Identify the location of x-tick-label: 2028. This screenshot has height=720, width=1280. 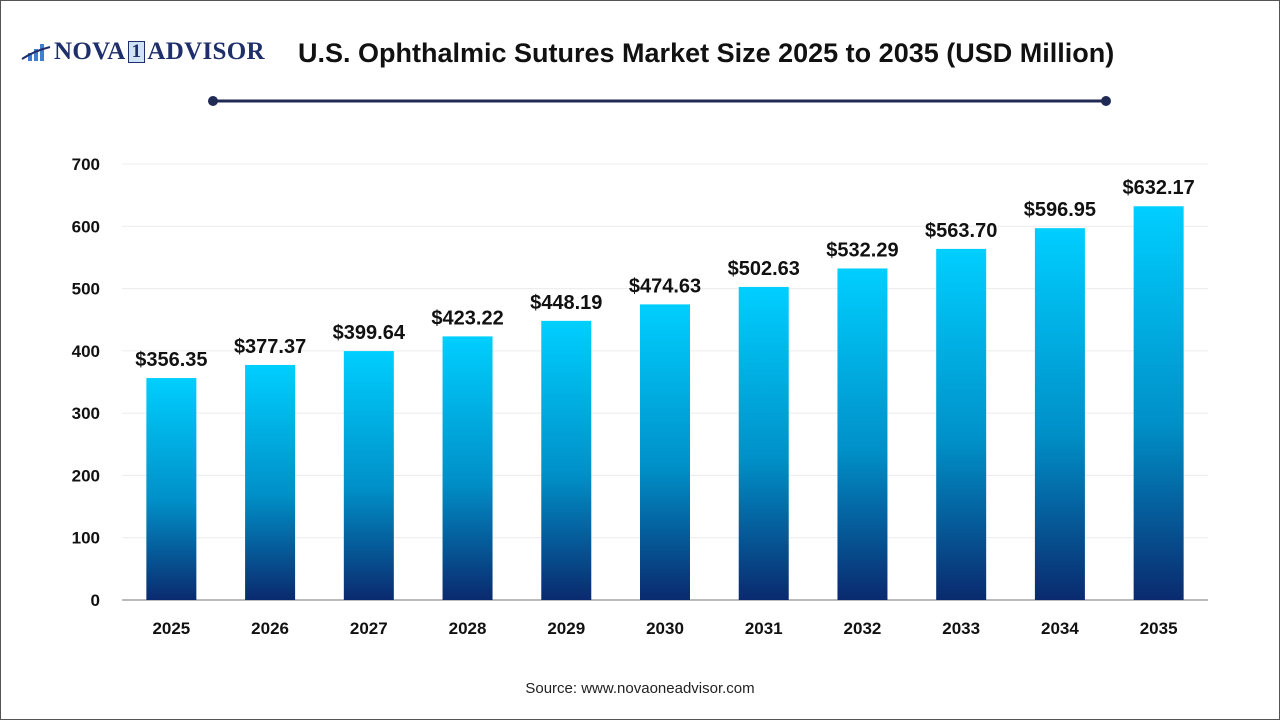
(468, 628).